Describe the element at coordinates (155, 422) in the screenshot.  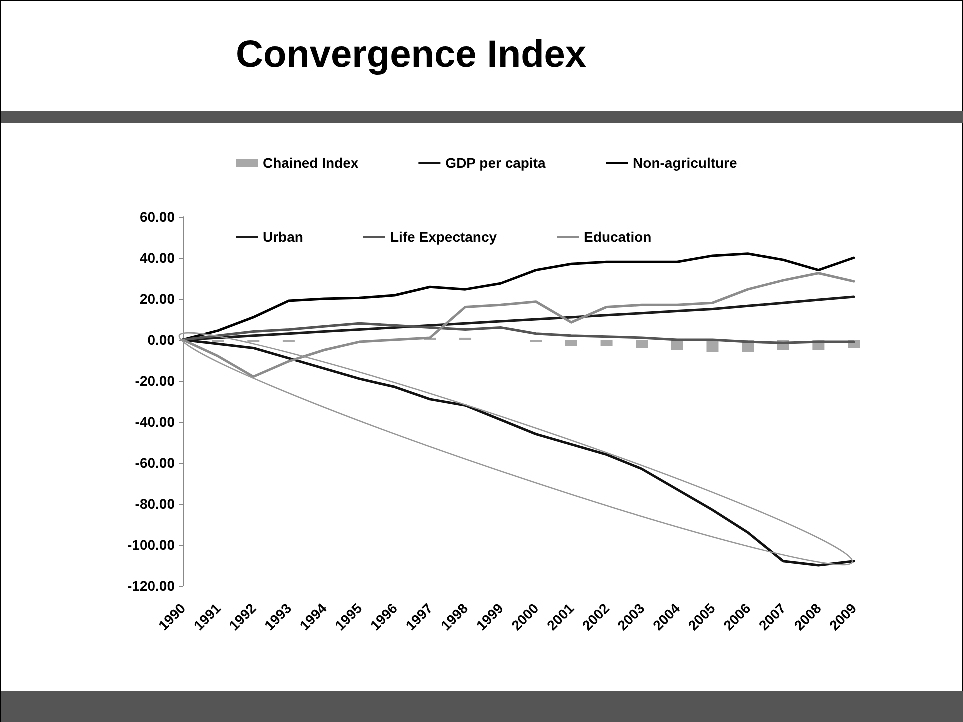
I see `y-tick-label: -40.00` at that location.